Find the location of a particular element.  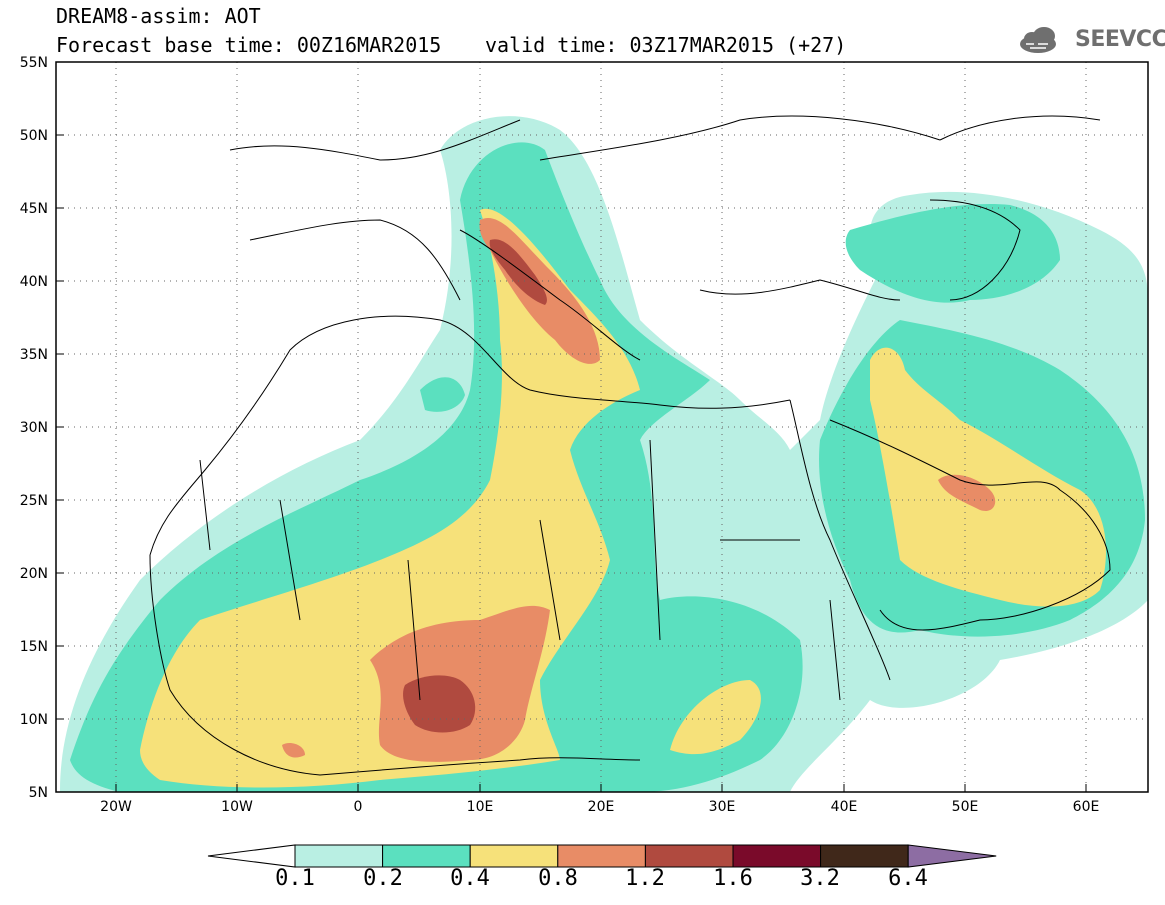

map-title: DREAM8-assim: AOT is located at coordinates (158, 16).